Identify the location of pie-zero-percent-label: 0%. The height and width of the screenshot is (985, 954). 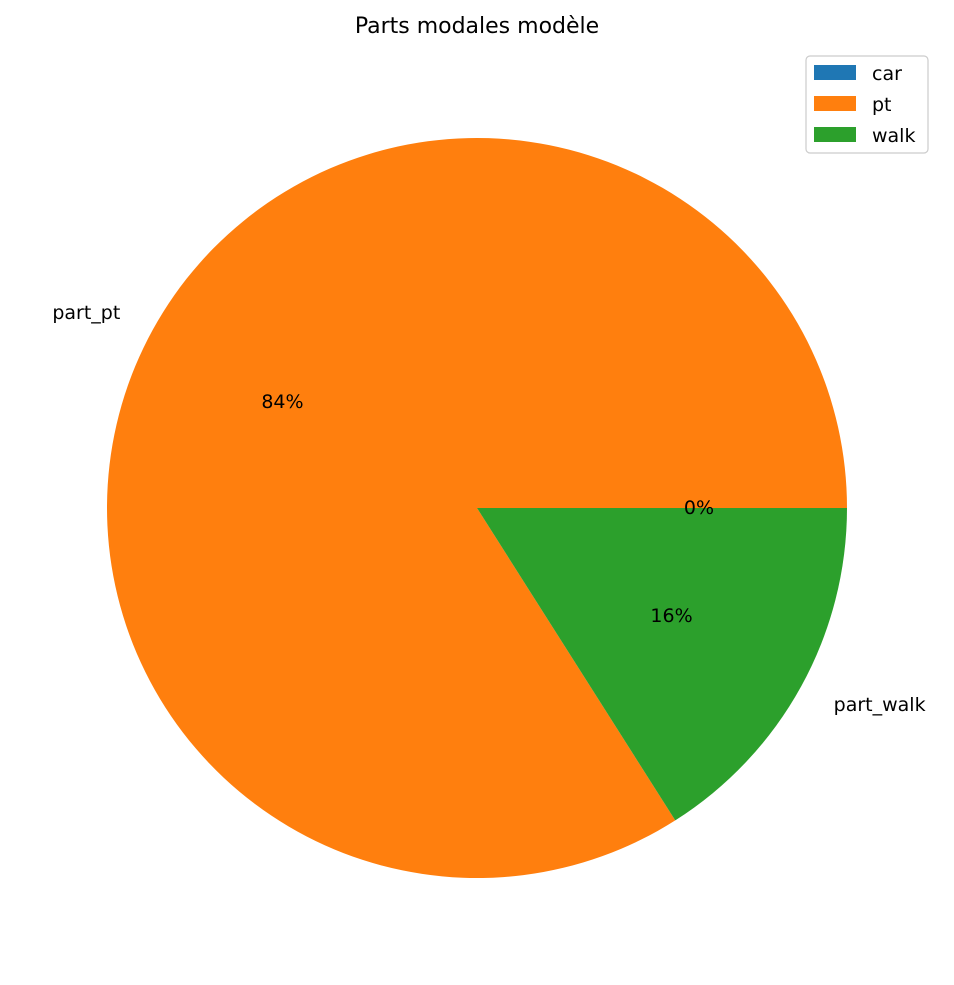
(699, 508).